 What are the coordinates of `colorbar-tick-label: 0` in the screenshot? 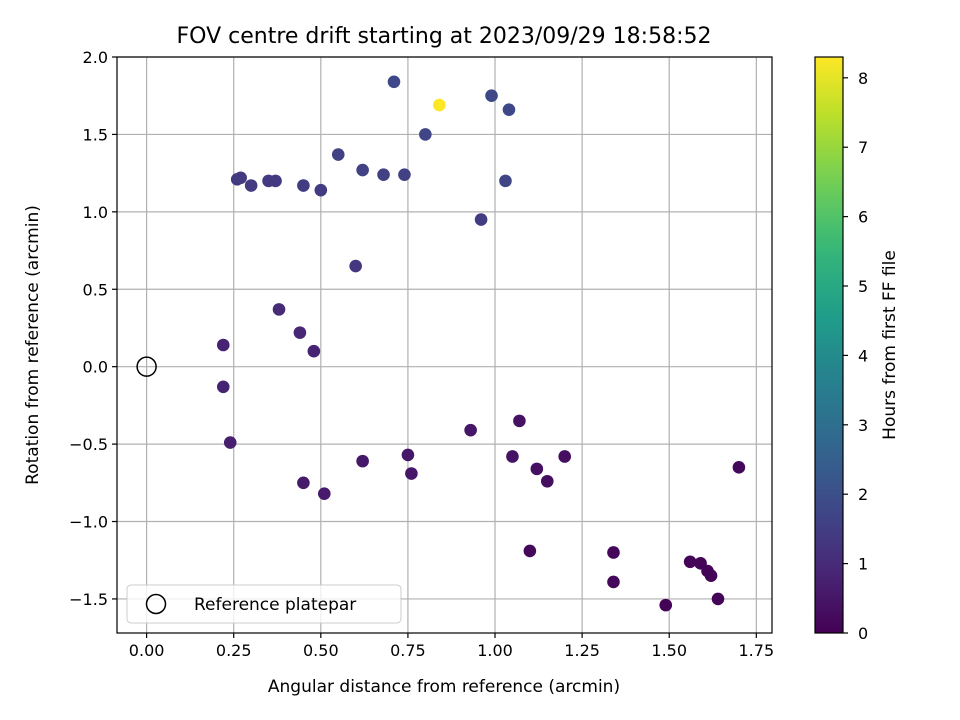 It's located at (863, 633).